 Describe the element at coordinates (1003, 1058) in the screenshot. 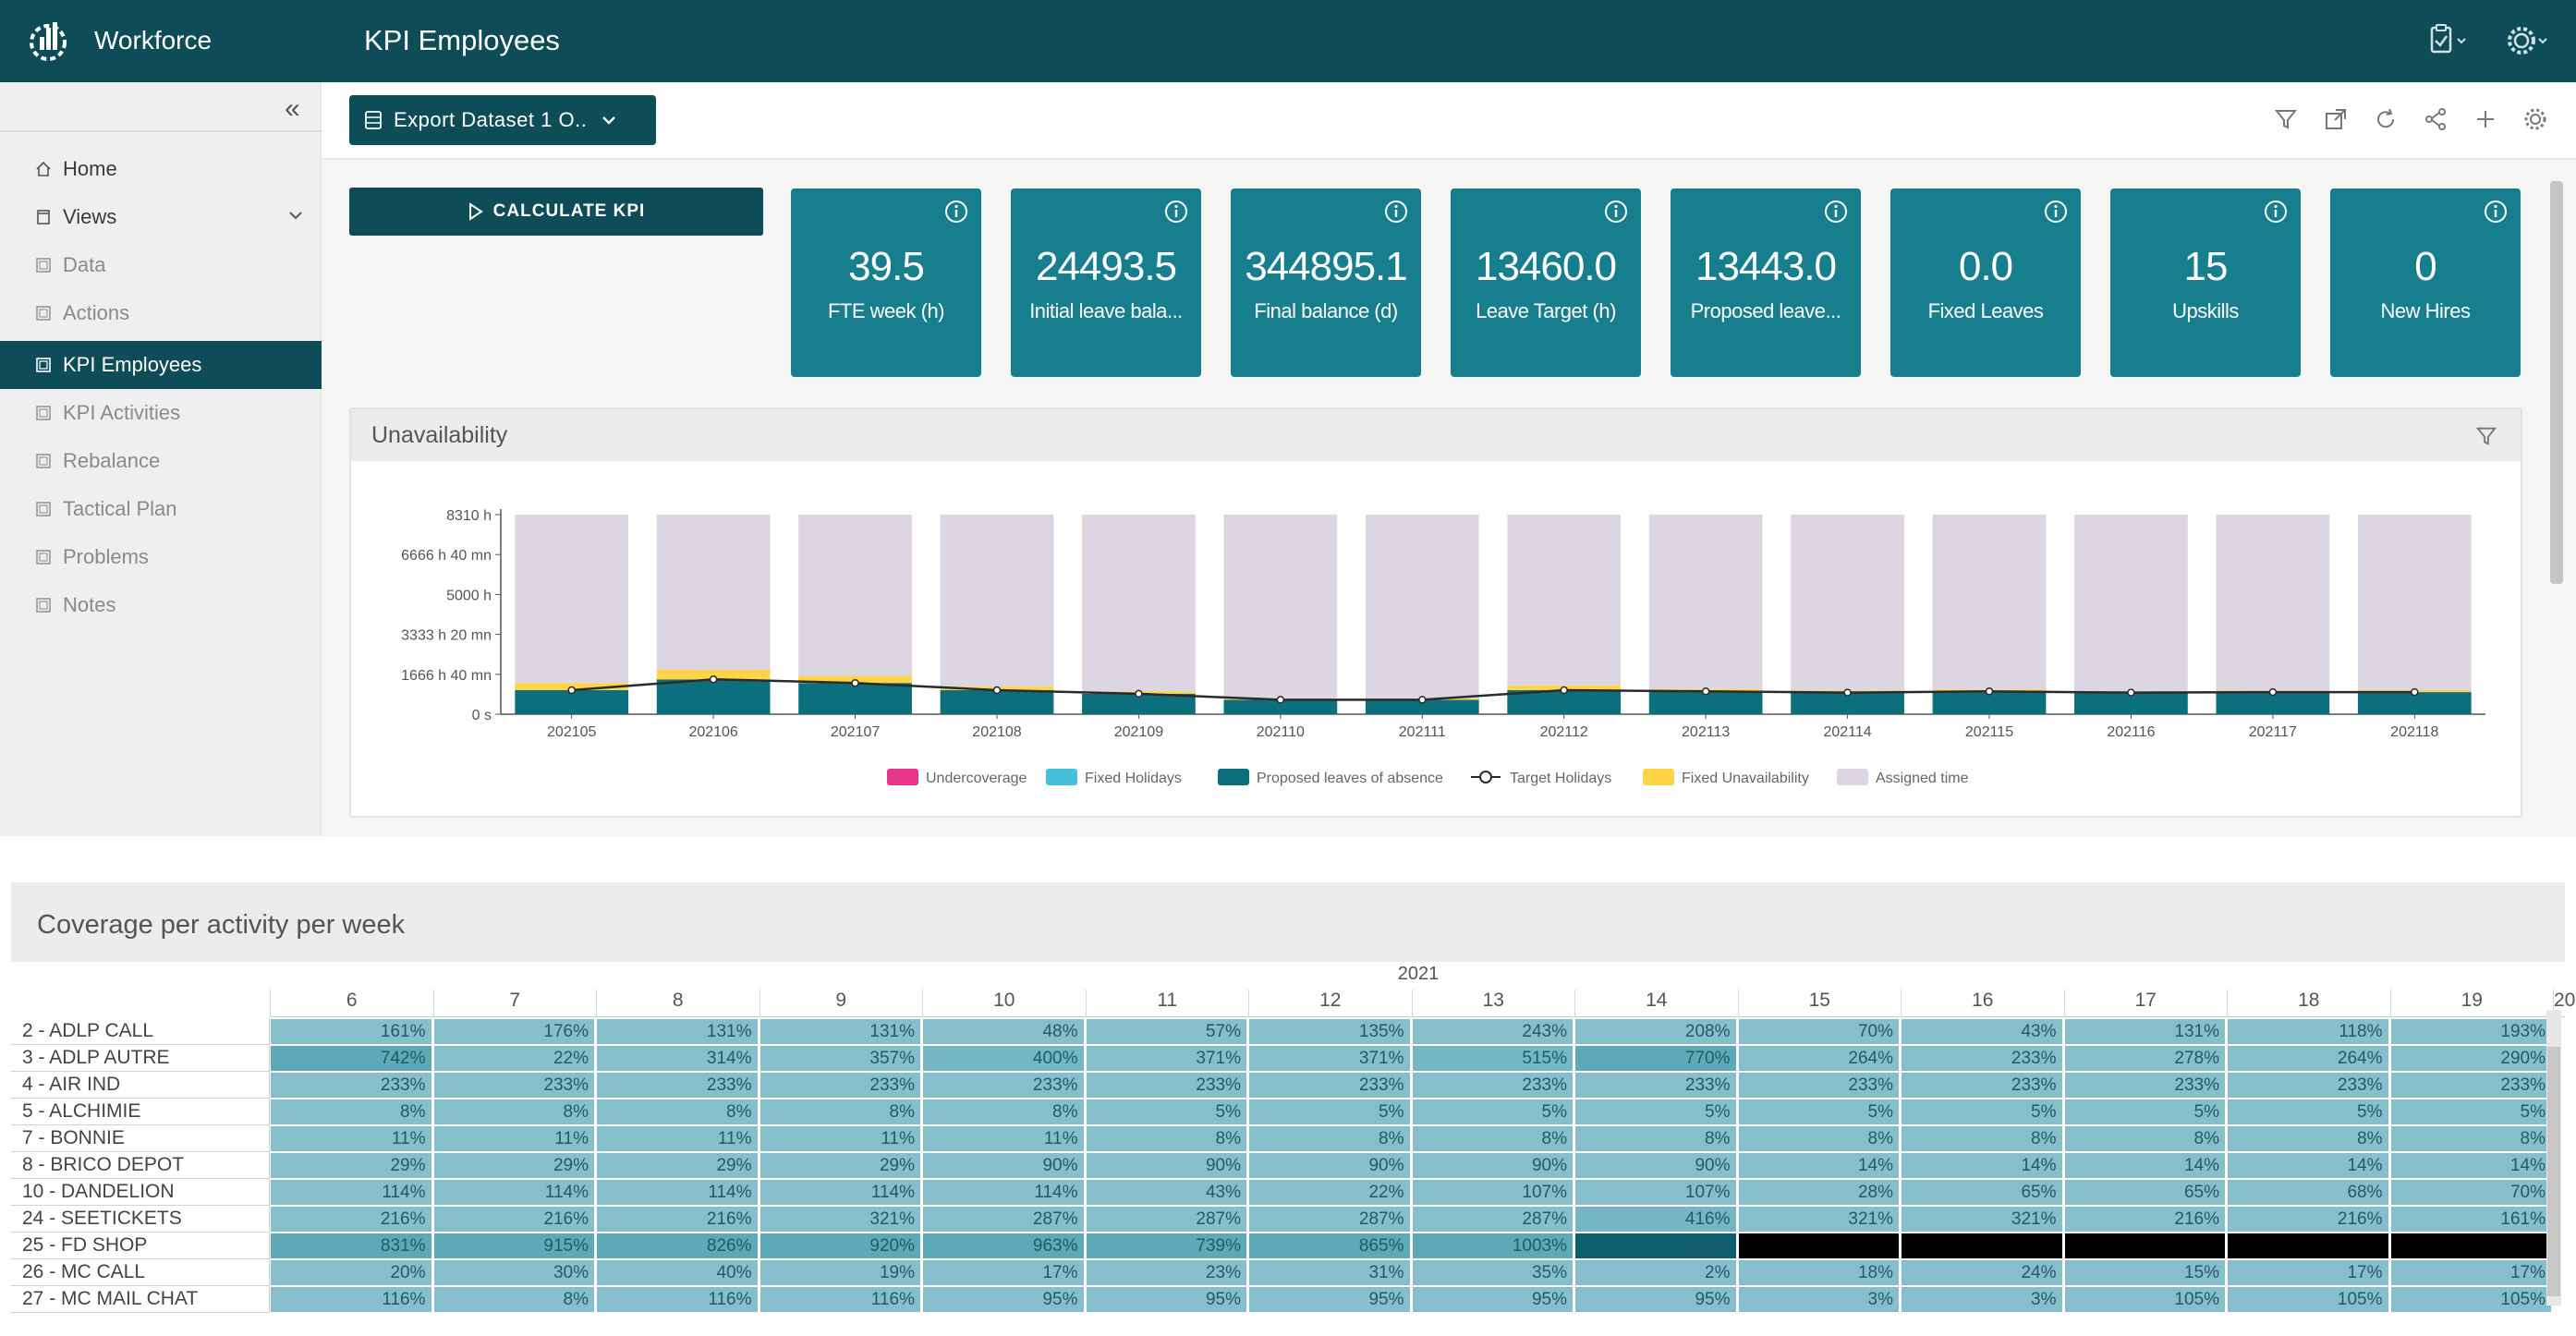

I see `table-cell: 400%` at that location.